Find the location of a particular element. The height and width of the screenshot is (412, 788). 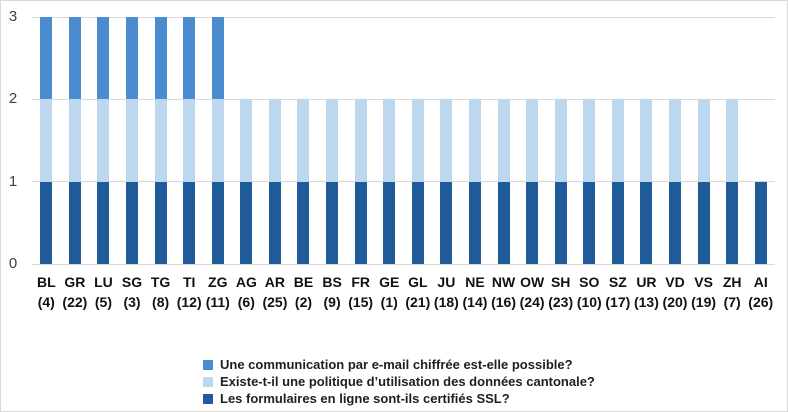

bar-bl is located at coordinates (46, 140).